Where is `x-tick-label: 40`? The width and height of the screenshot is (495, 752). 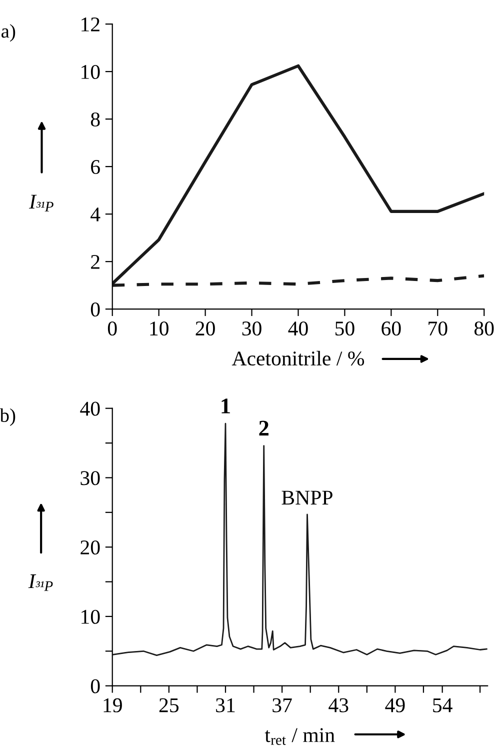 x-tick-label: 40 is located at coordinates (298, 328).